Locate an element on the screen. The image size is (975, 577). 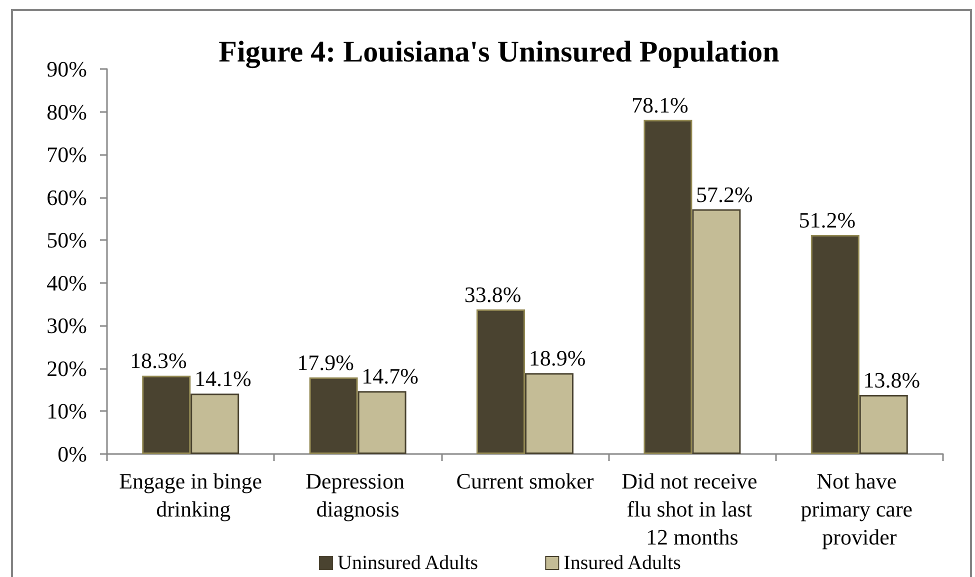
x-tick-label: Did not receive flu shot in last 12 months is located at coordinates (692, 509).